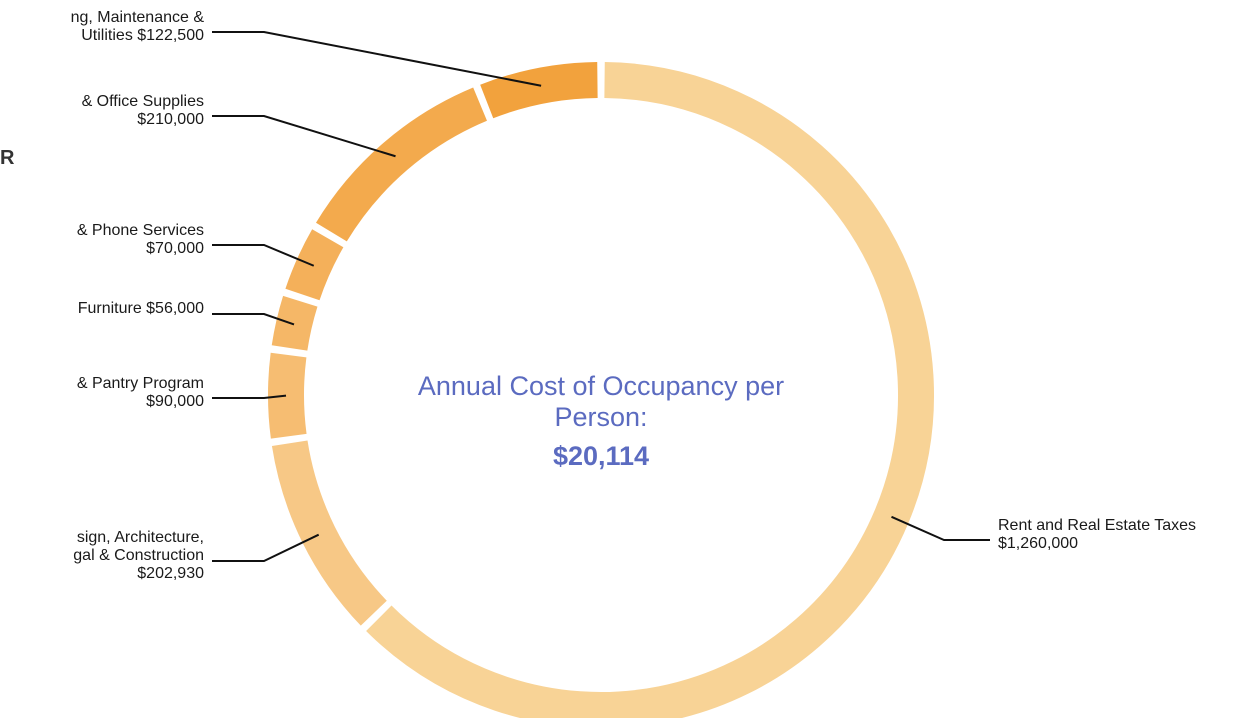 This screenshot has width=1258, height=718. What do you see at coordinates (142, 35) in the screenshot?
I see `slice-label-7-line-2: Utilities $122,500` at bounding box center [142, 35].